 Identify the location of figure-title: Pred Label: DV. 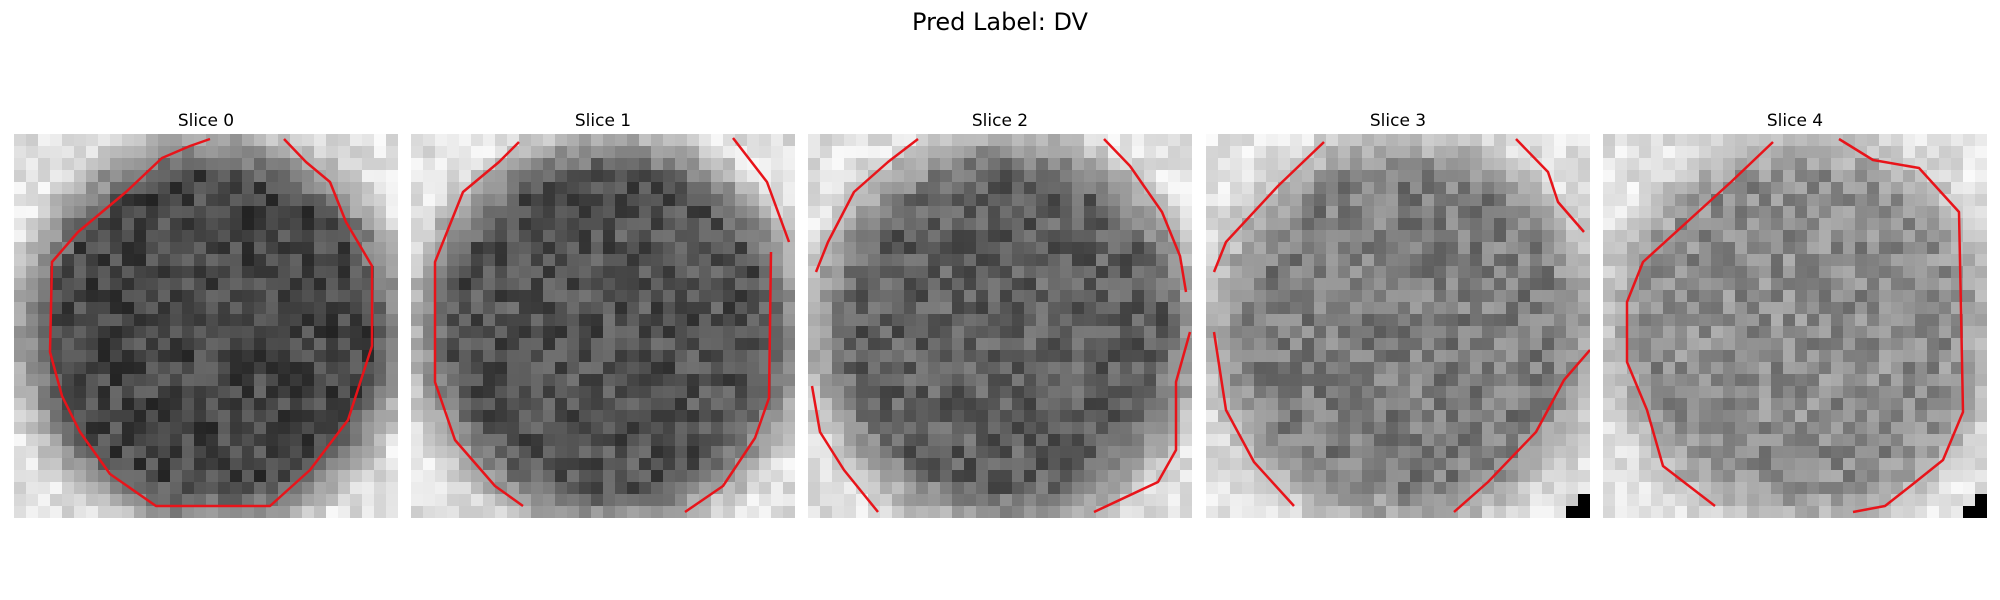
(1000, 22).